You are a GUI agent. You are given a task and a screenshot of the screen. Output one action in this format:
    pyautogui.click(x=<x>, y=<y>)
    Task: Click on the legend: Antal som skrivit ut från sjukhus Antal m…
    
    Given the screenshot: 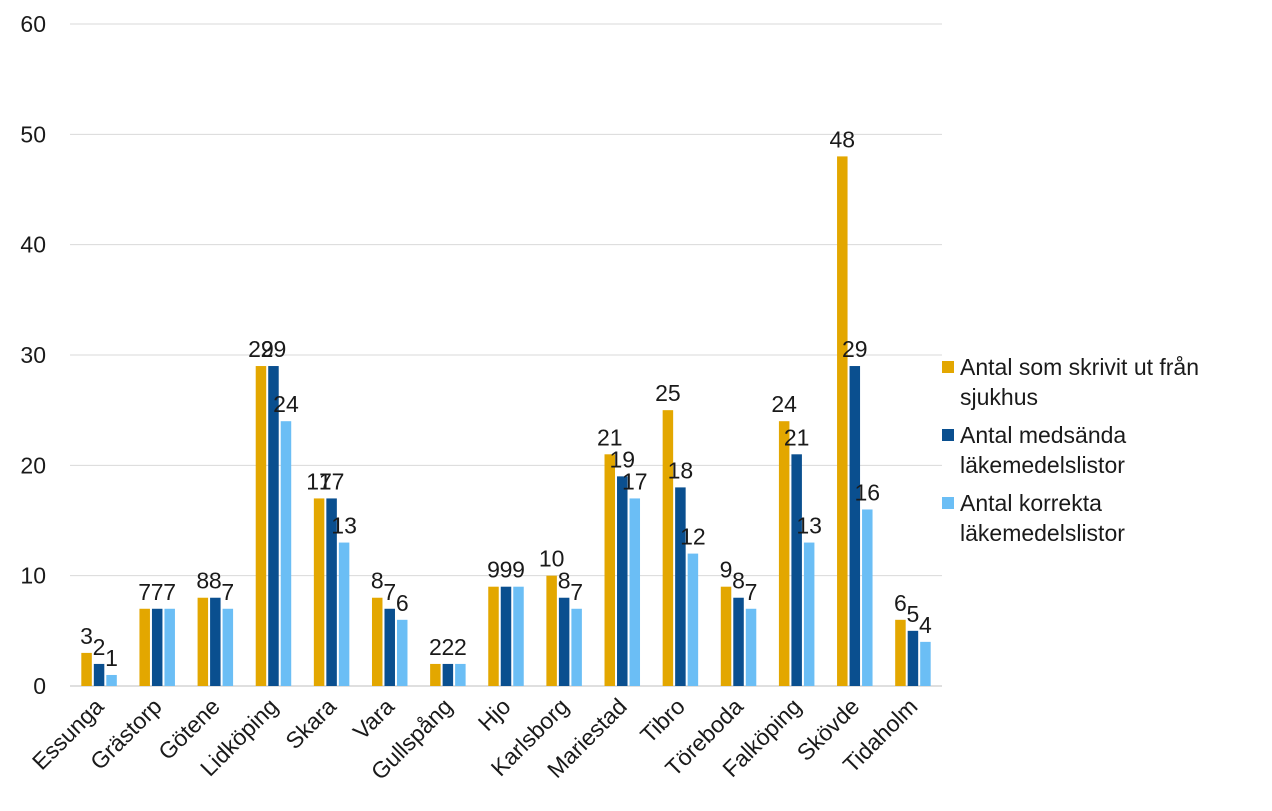 What is the action you would take?
    pyautogui.click(x=1106, y=454)
    